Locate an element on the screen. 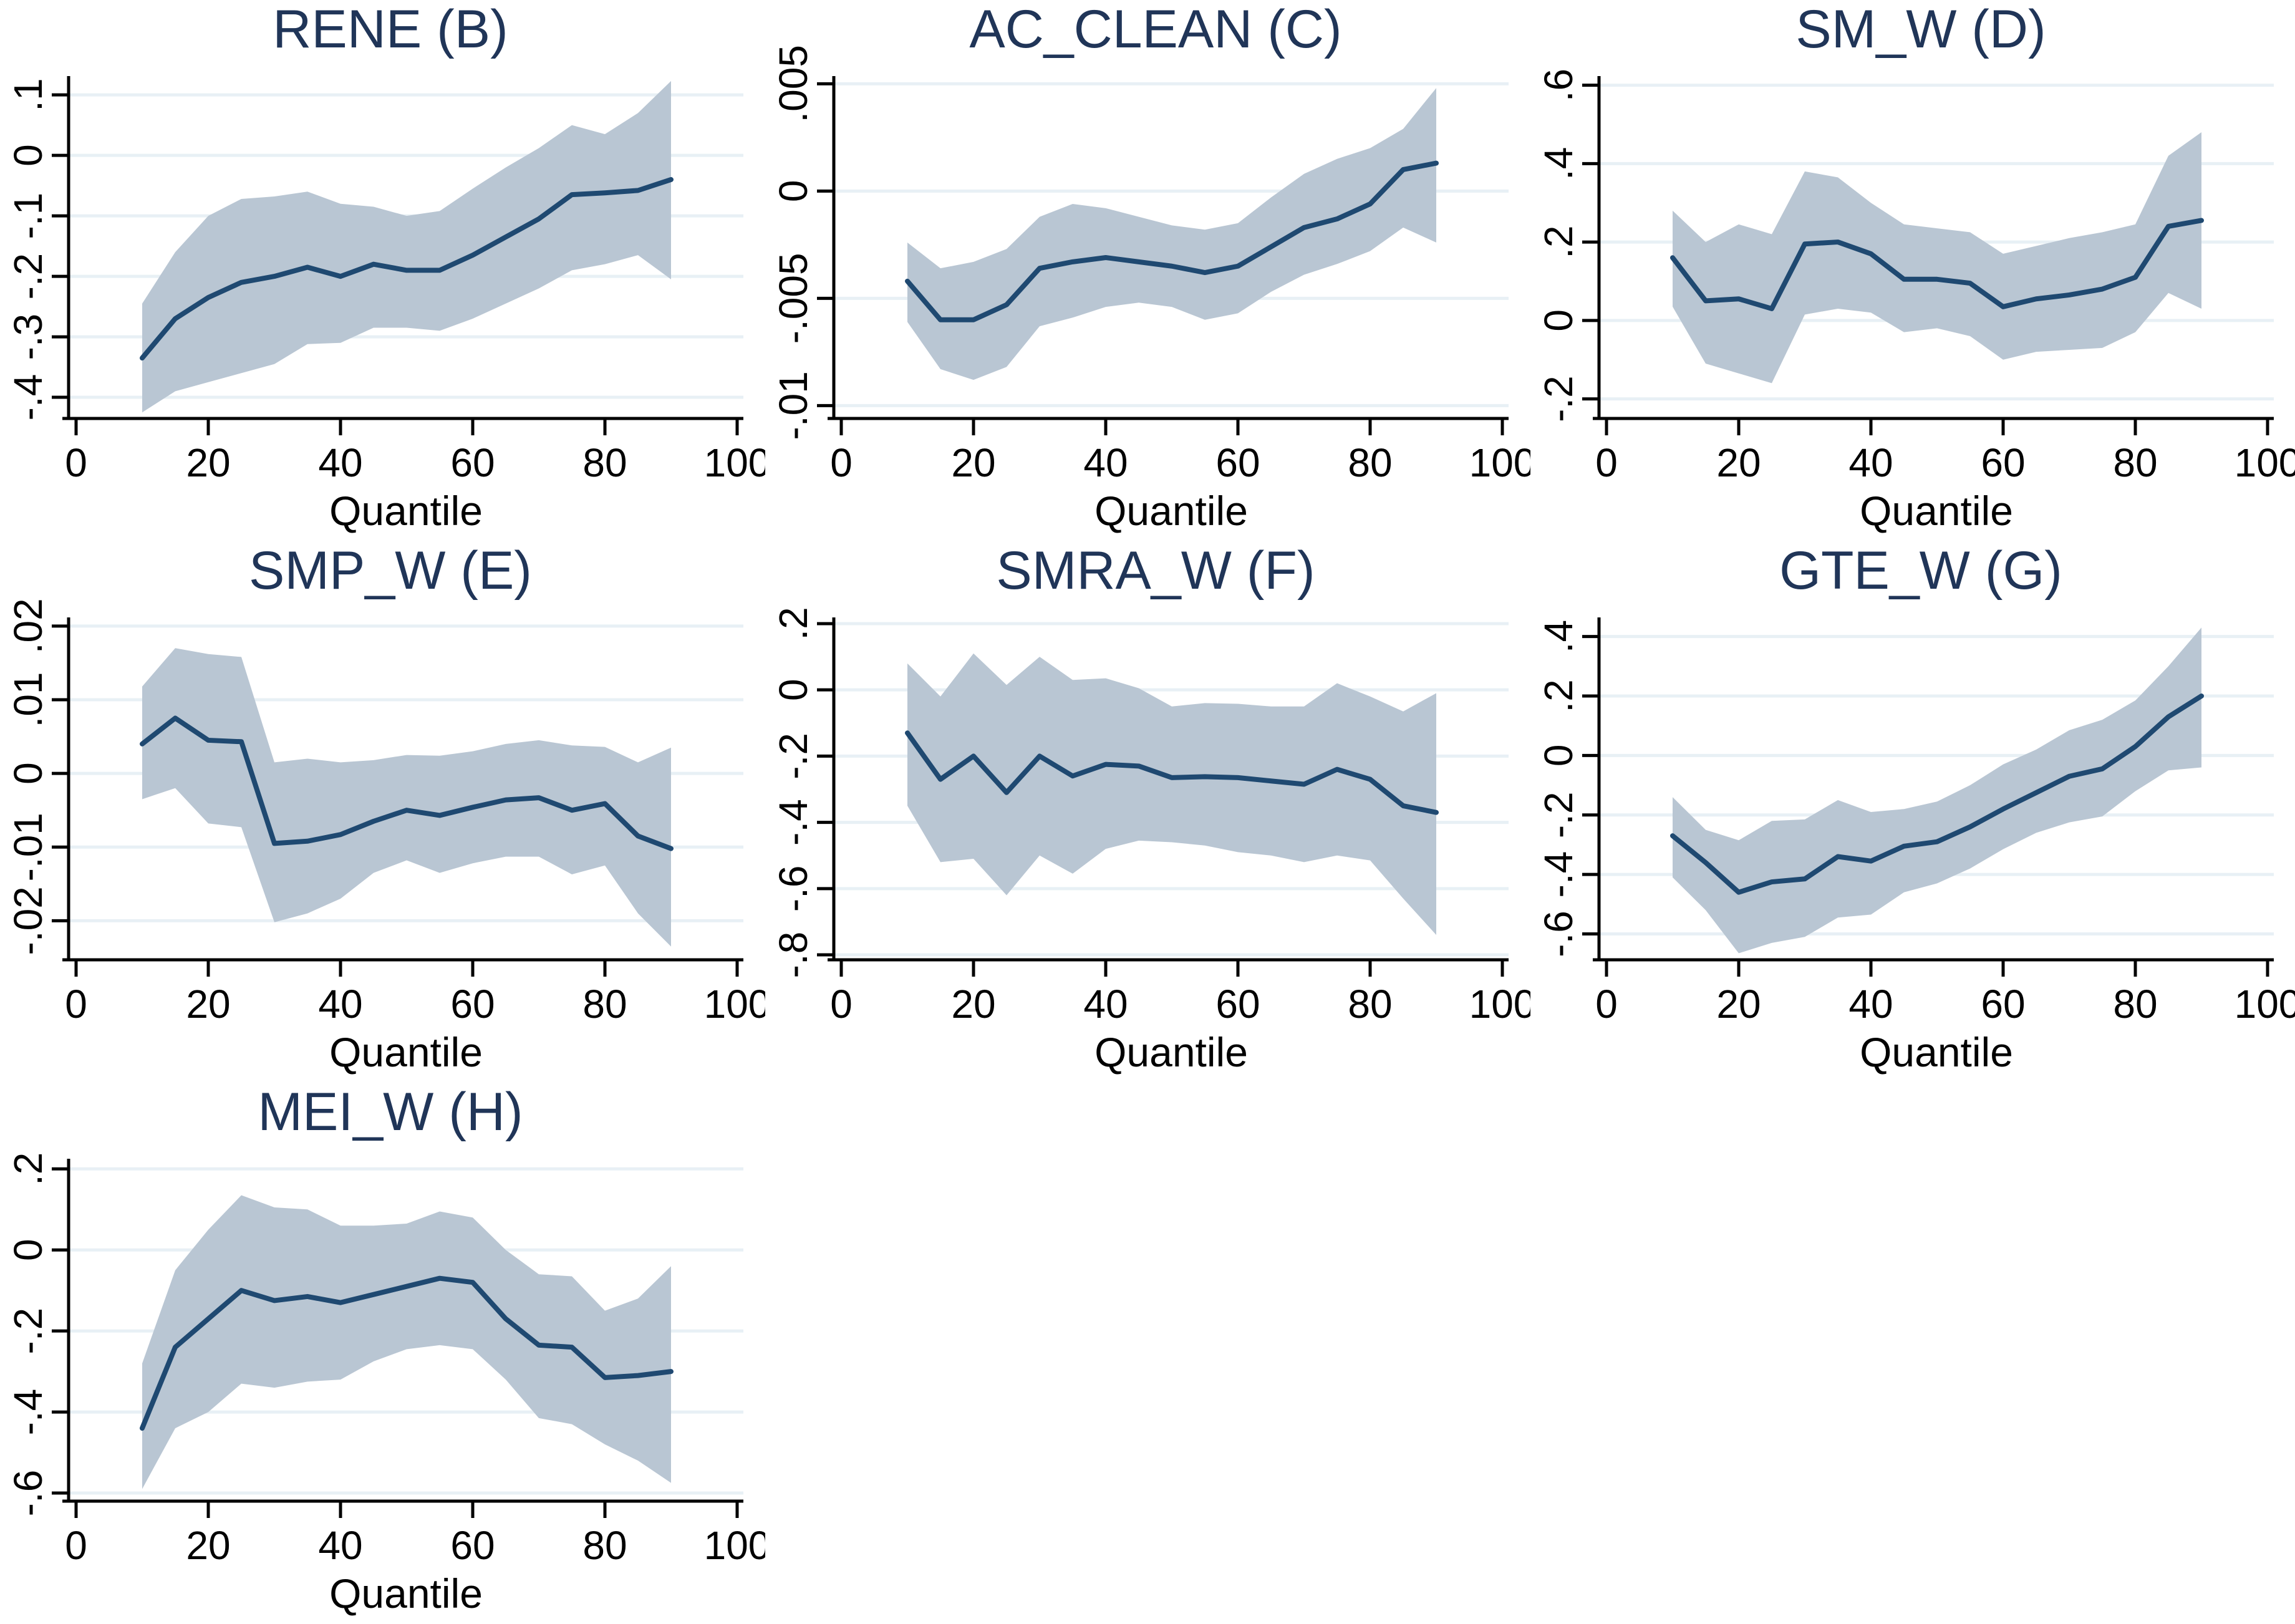 Image resolution: width=2295 pixels, height=1624 pixels. panel-title-sm-w-d: SM_W (D) is located at coordinates (1920, 29).